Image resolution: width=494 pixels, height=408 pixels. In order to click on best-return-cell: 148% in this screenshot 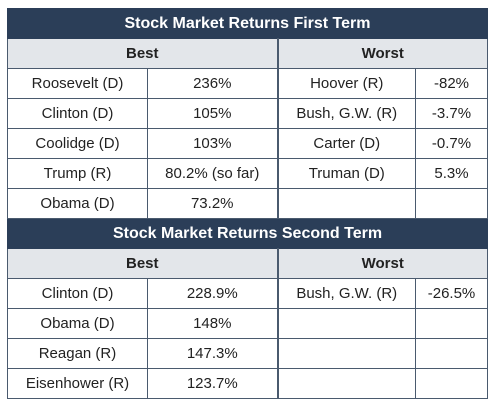, I will do `click(213, 323)`.